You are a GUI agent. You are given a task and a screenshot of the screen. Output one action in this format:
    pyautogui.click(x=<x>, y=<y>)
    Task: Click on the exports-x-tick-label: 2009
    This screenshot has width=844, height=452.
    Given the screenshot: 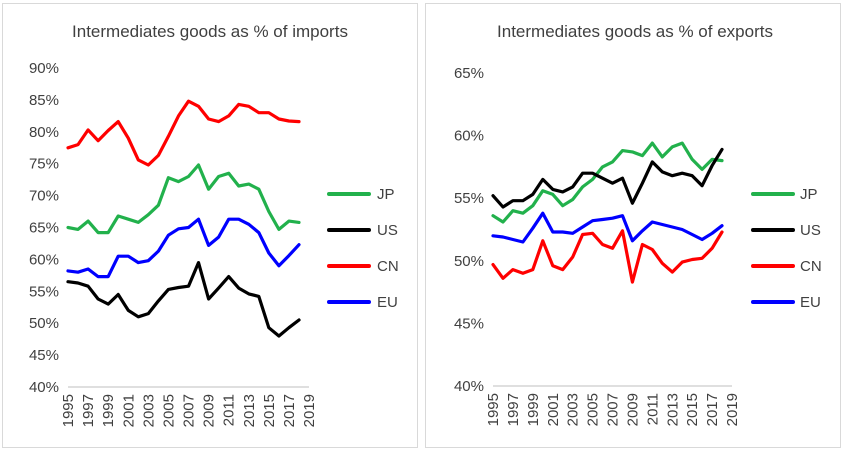 What is the action you would take?
    pyautogui.click(x=632, y=409)
    